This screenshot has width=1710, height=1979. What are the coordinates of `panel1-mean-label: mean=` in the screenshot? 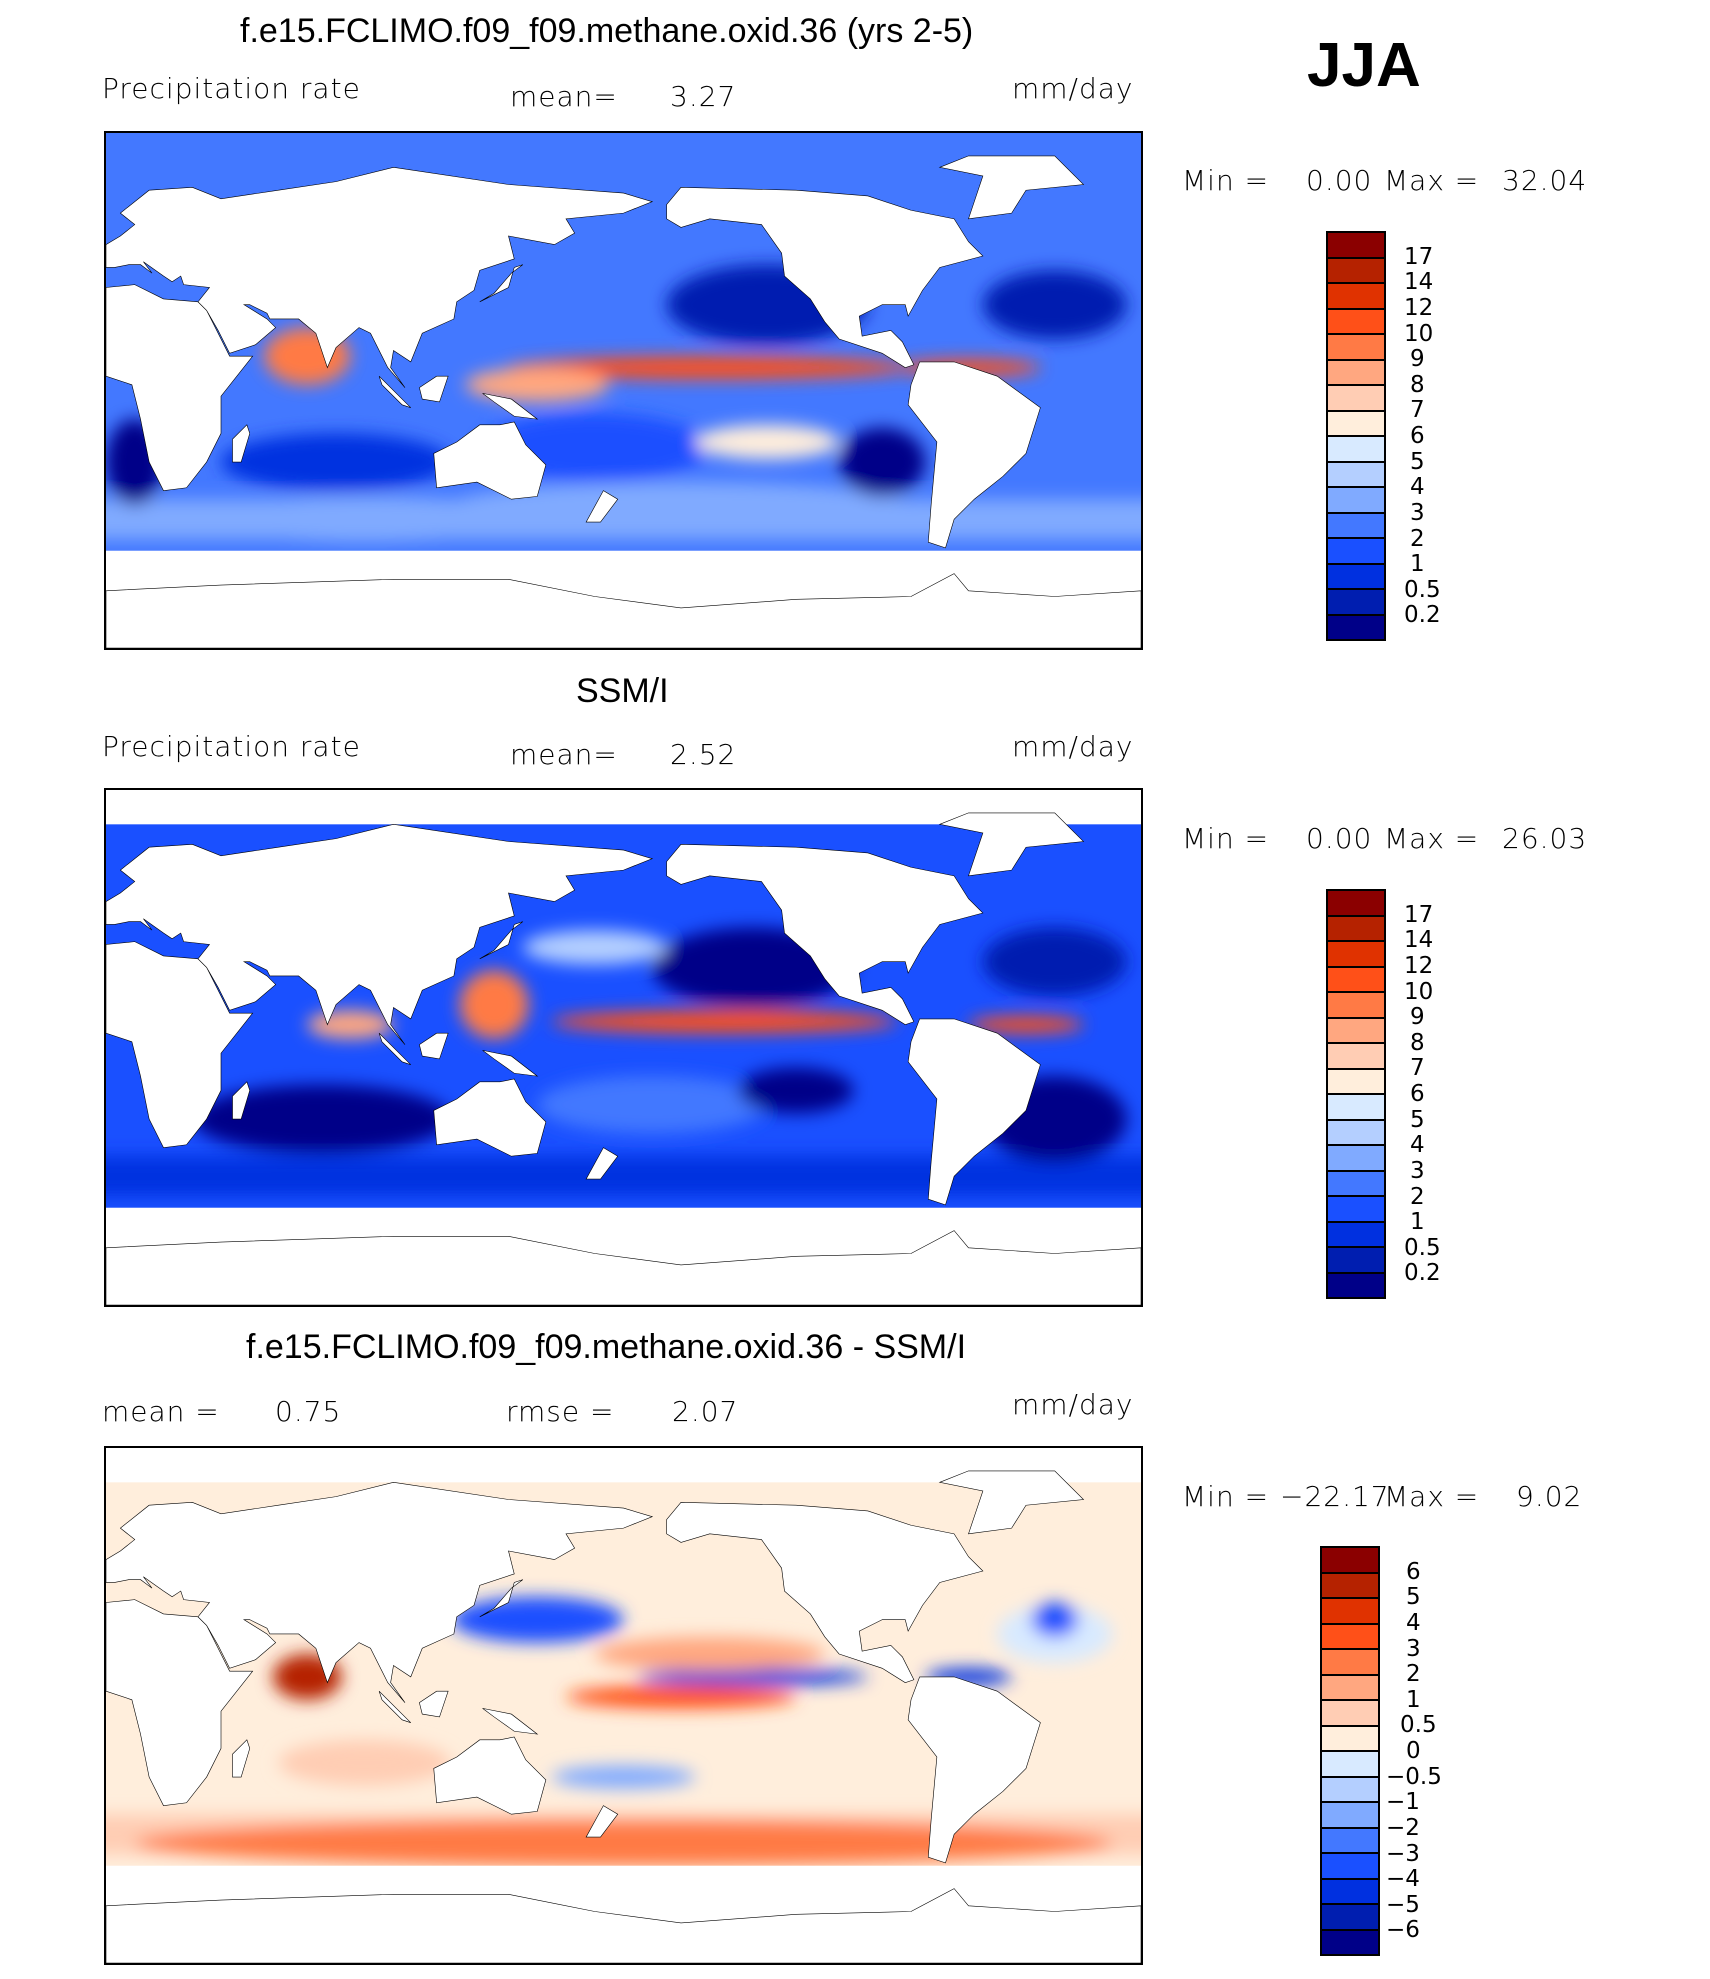 It's located at (564, 96).